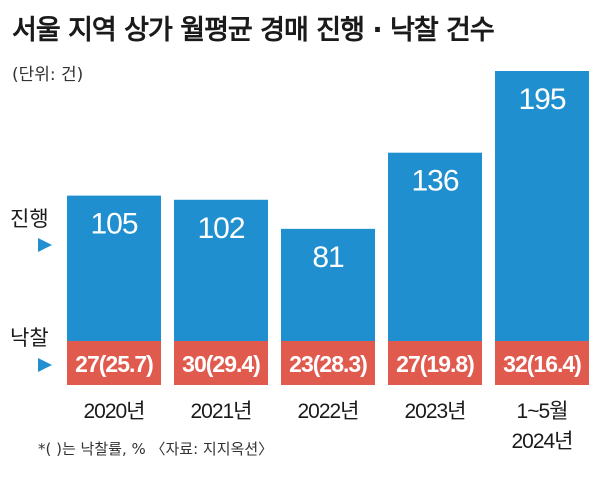 This screenshot has width=600, height=477. Describe the element at coordinates (29, 338) in the screenshot. I see `legend-winning-label: 낙찰` at that location.